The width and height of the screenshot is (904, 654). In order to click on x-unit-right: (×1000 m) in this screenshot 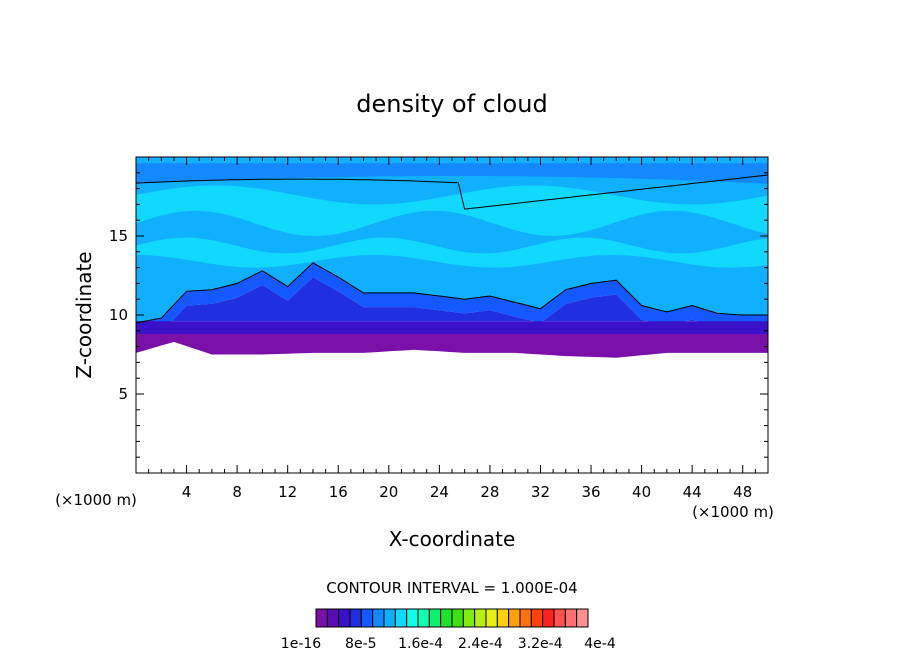, I will do `click(733, 512)`.